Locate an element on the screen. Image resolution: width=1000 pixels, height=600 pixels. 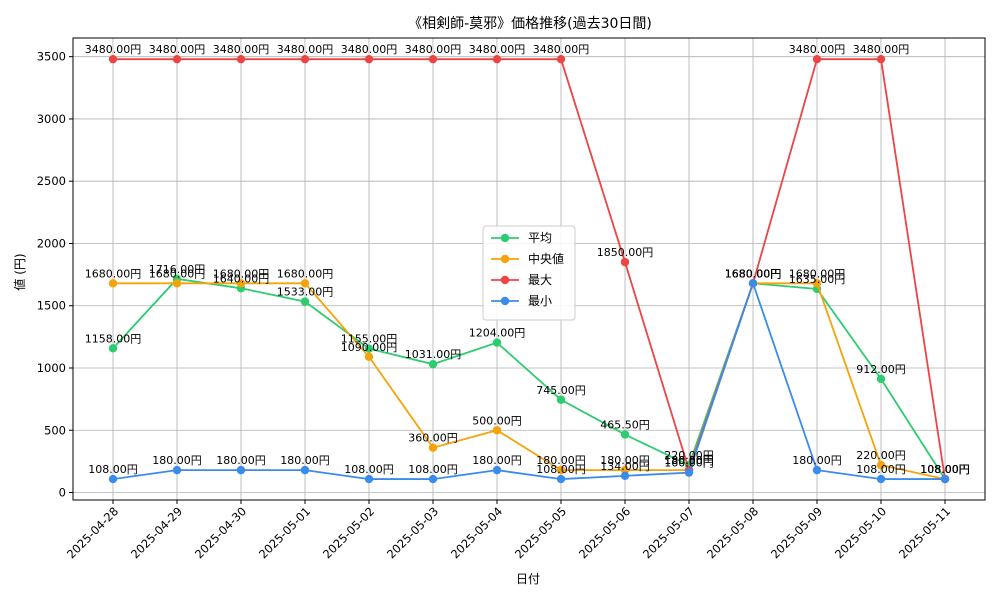
x-tick-label: 2025-05-02 is located at coordinates (348, 532).